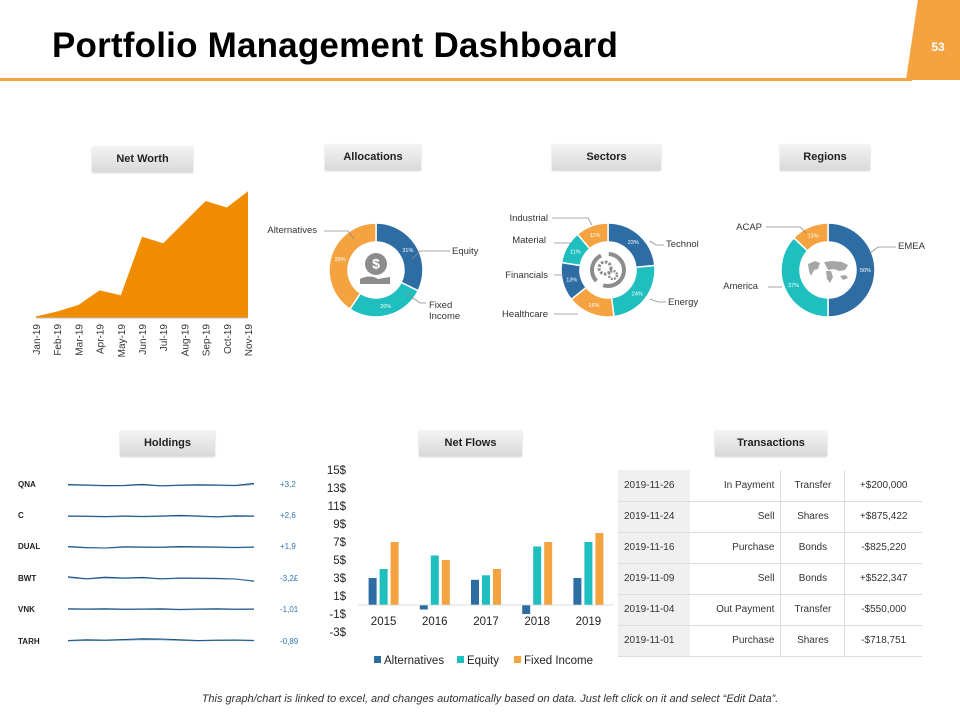  What do you see at coordinates (289, 609) in the screenshot?
I see `holding-change: -1,01` at bounding box center [289, 609].